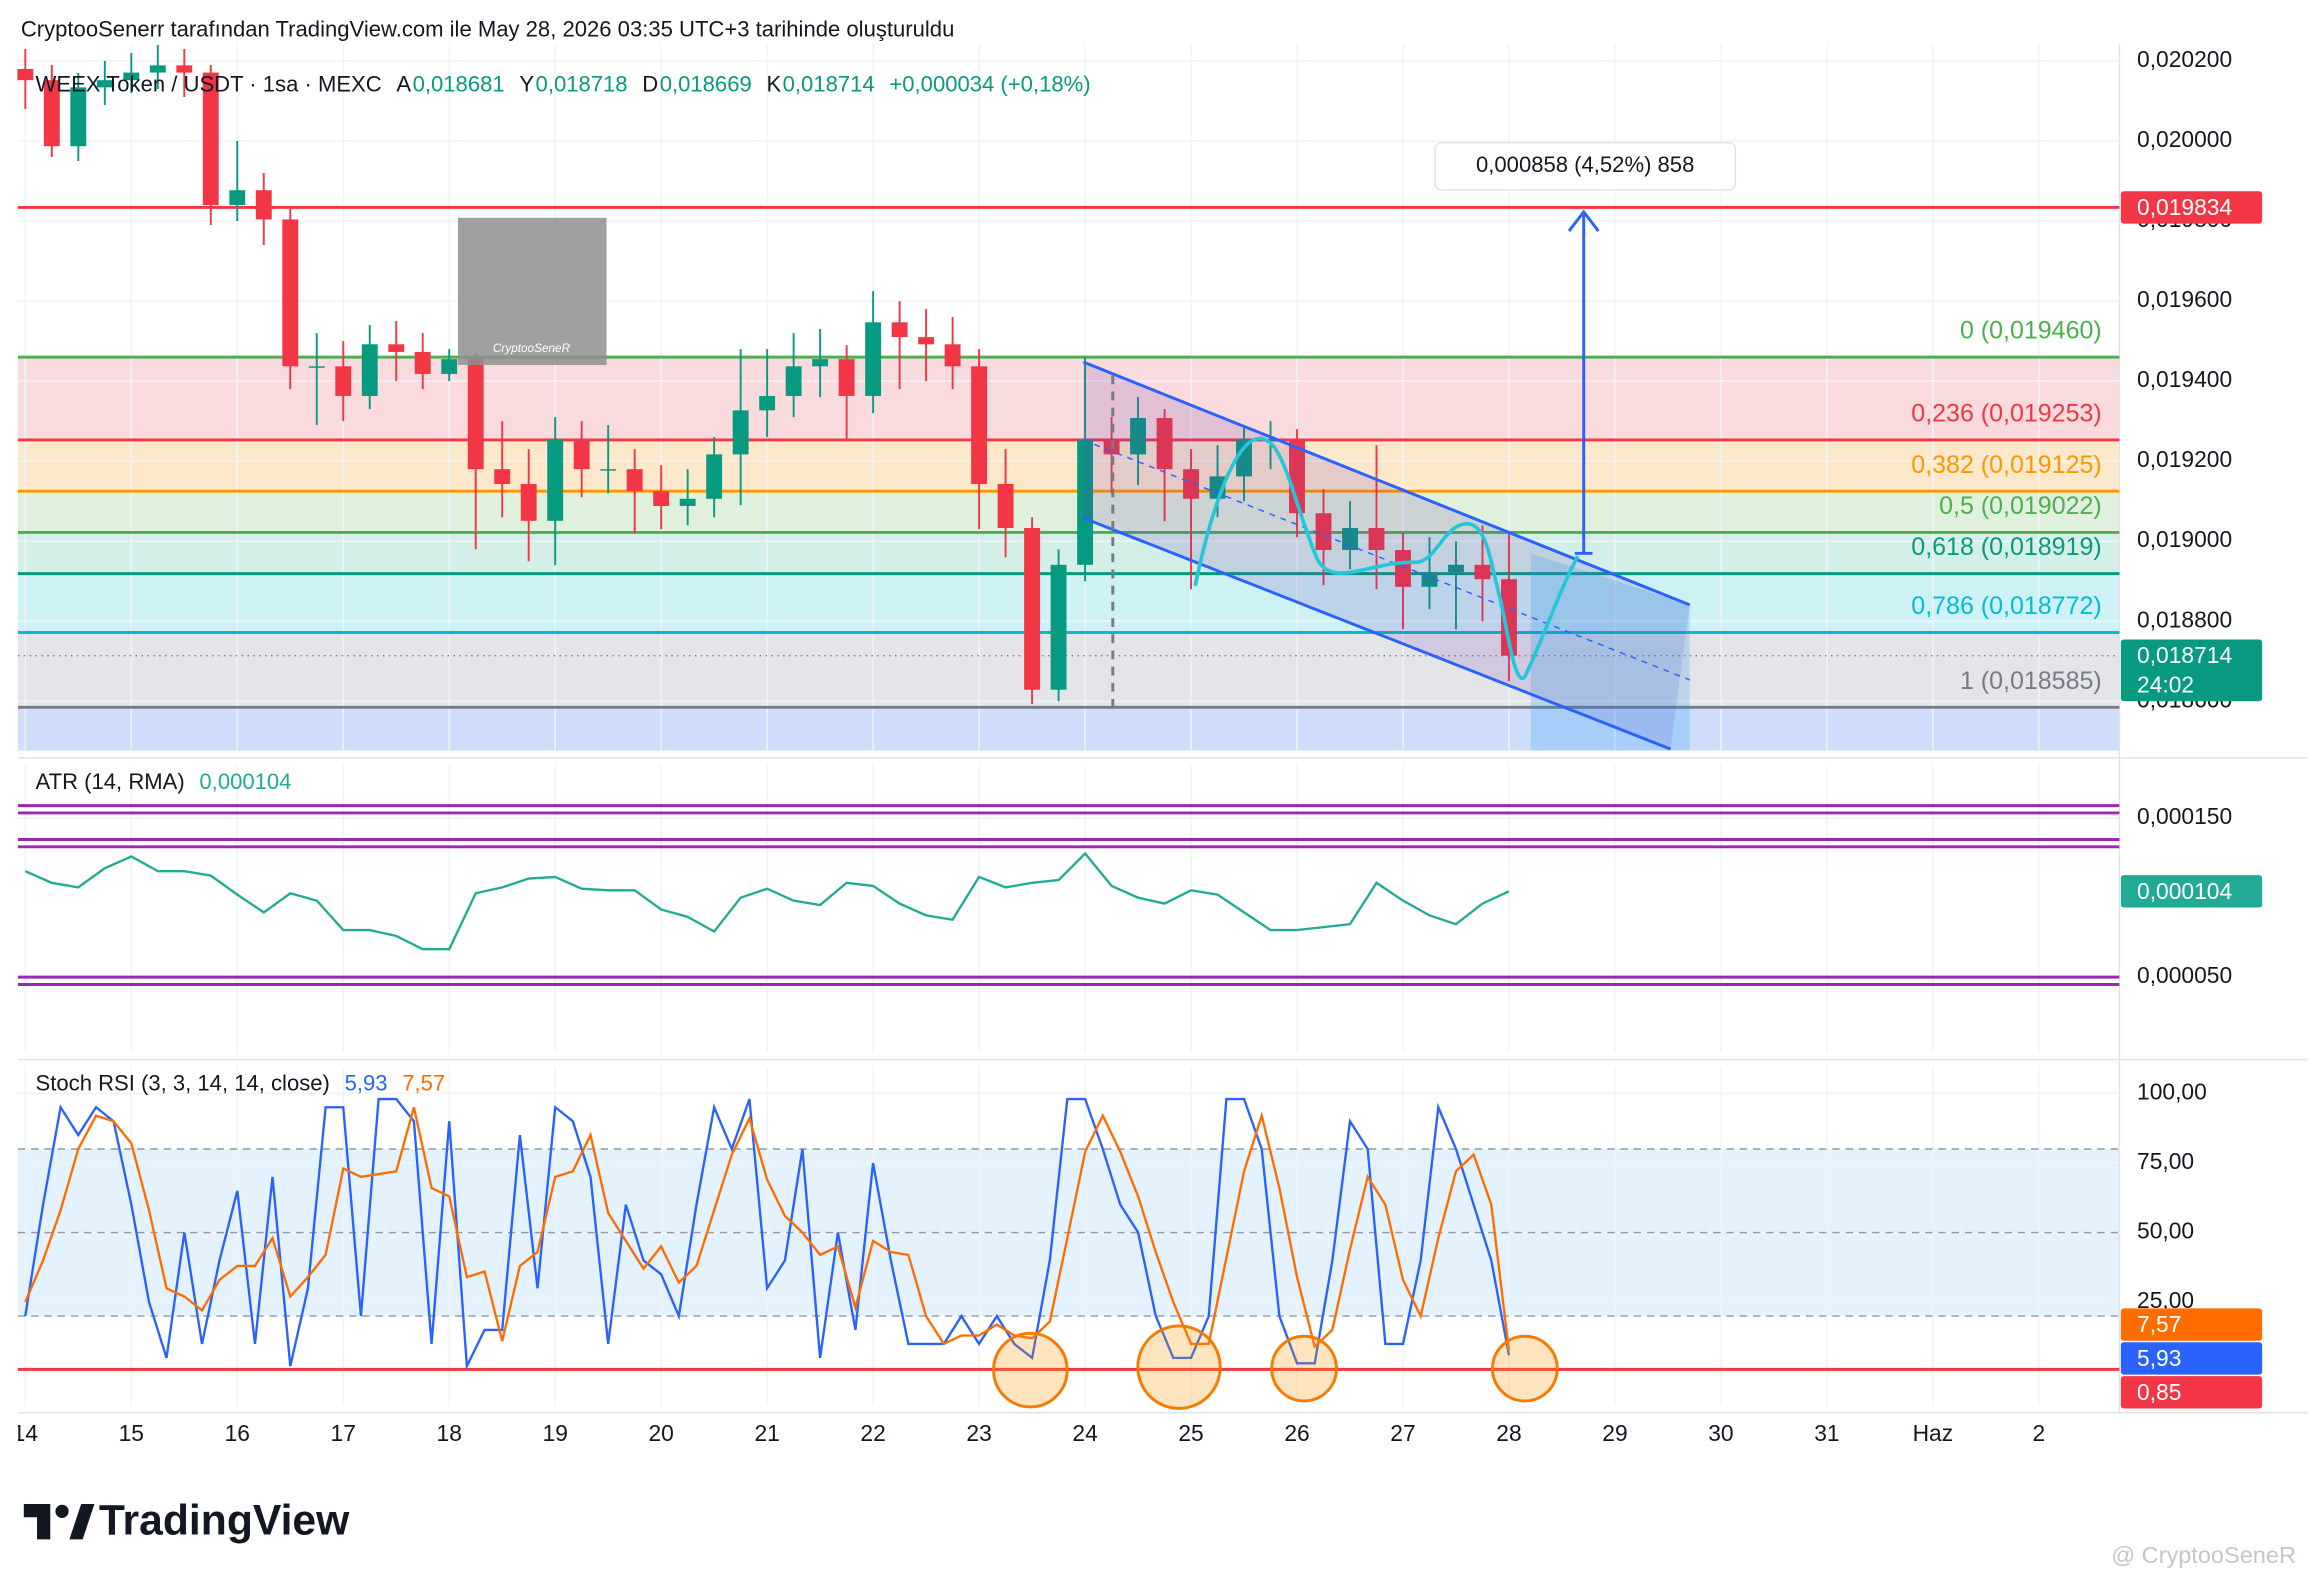 This screenshot has width=2308, height=1582. What do you see at coordinates (532, 348) in the screenshot?
I see `avatar-caption: CryptooSeneR` at bounding box center [532, 348].